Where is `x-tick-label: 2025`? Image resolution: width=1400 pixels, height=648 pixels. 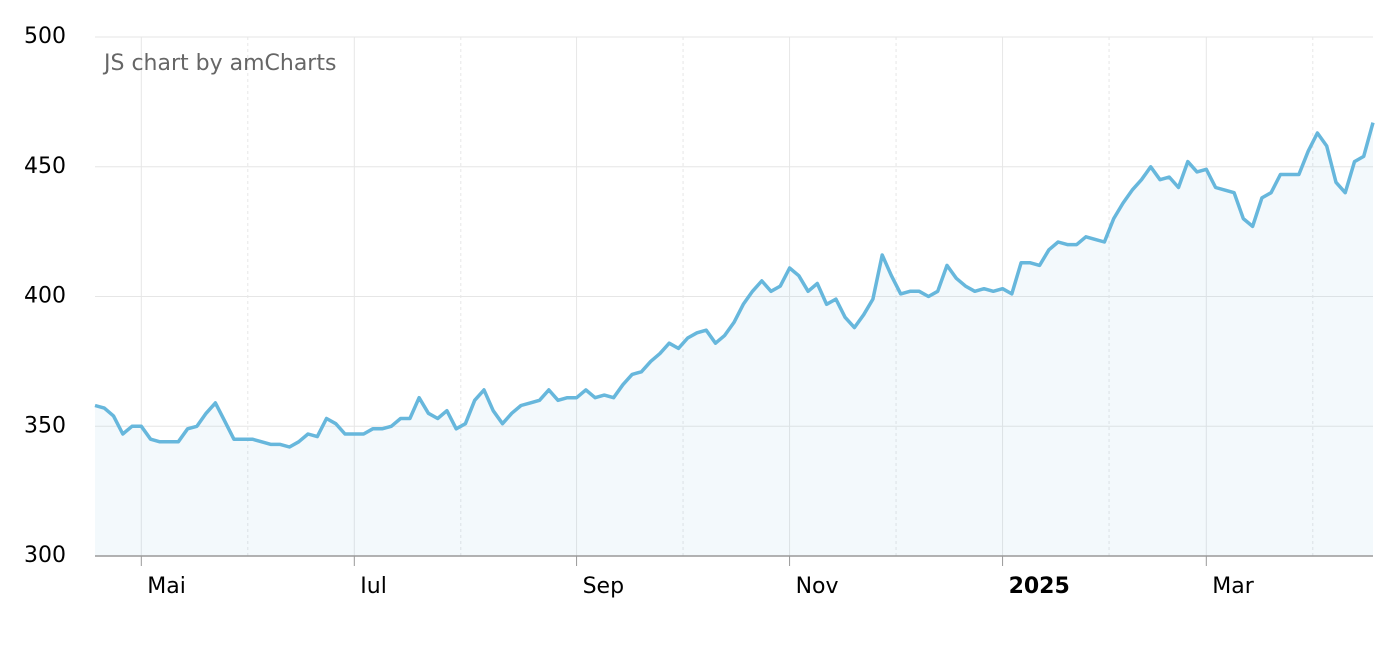
x-tick-label: 2025 is located at coordinates (1039, 586).